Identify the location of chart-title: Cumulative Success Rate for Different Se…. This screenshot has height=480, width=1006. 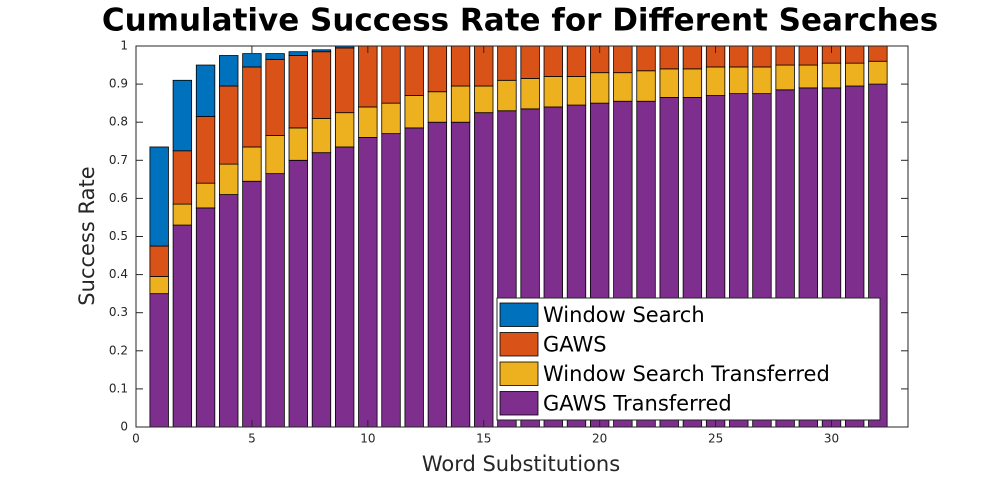
(520, 21).